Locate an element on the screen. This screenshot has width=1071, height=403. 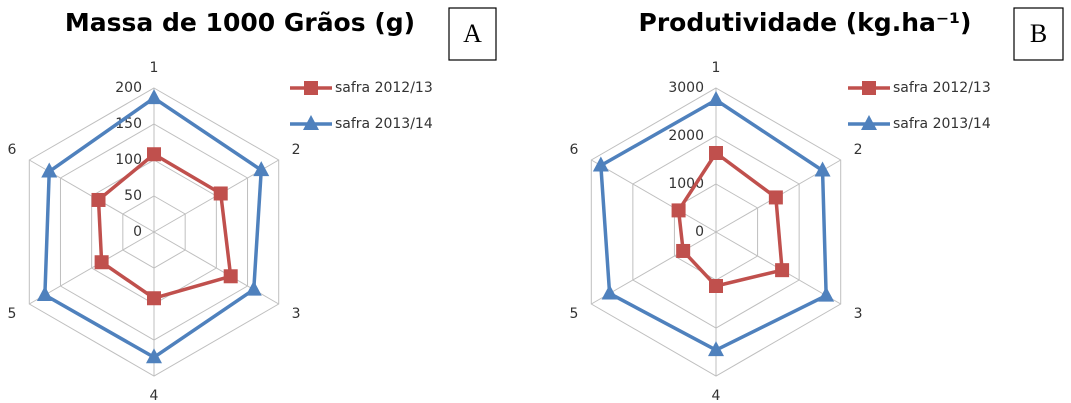
r-tick-label: 2000 is located at coordinates (686, 136).